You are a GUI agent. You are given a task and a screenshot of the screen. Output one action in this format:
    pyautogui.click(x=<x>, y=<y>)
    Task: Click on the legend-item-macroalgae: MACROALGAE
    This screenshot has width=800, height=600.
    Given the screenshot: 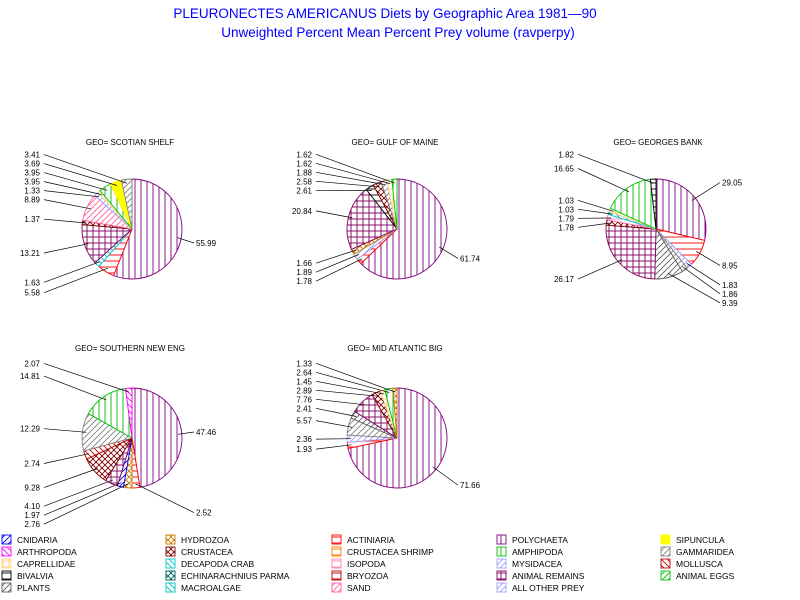 What is the action you would take?
    pyautogui.click(x=203, y=587)
    